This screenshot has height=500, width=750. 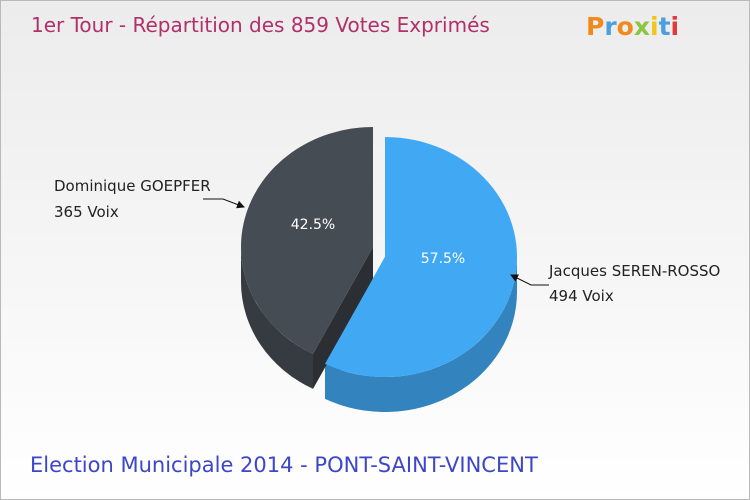 I want to click on pie-slice-wall, so click(x=343, y=318).